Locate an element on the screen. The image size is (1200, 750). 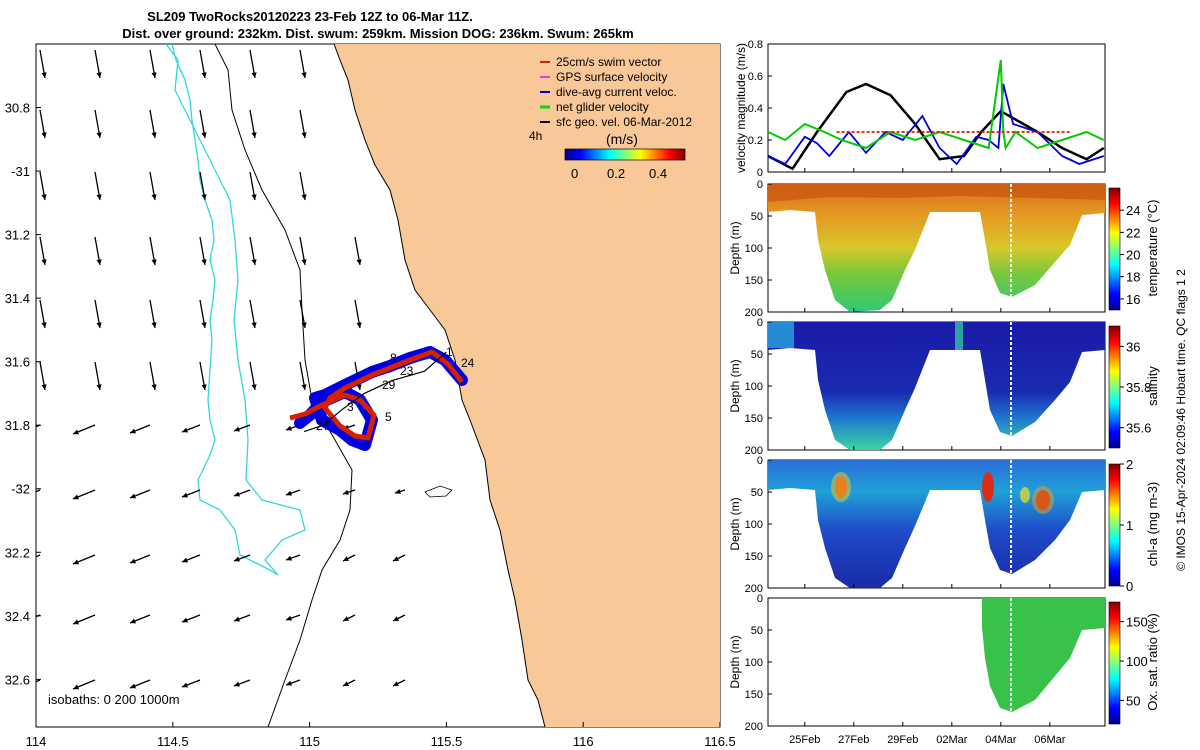
colorbar-tick-label: 1 is located at coordinates (1129, 525).